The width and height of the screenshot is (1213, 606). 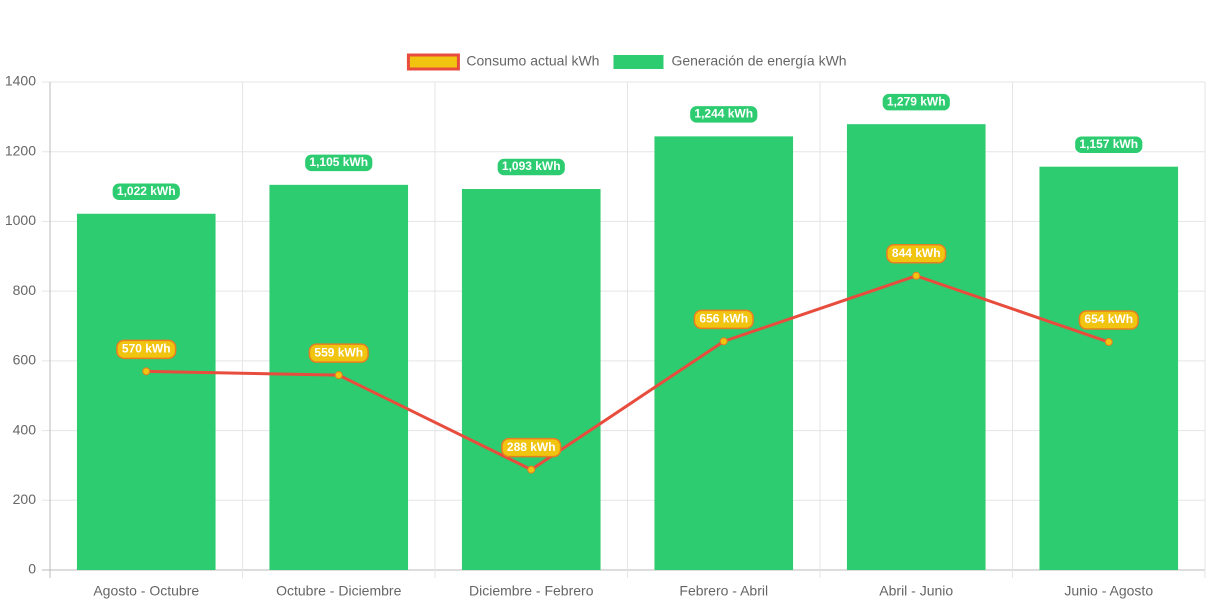 I want to click on data-label-group: 656 kWh, so click(x=723, y=319).